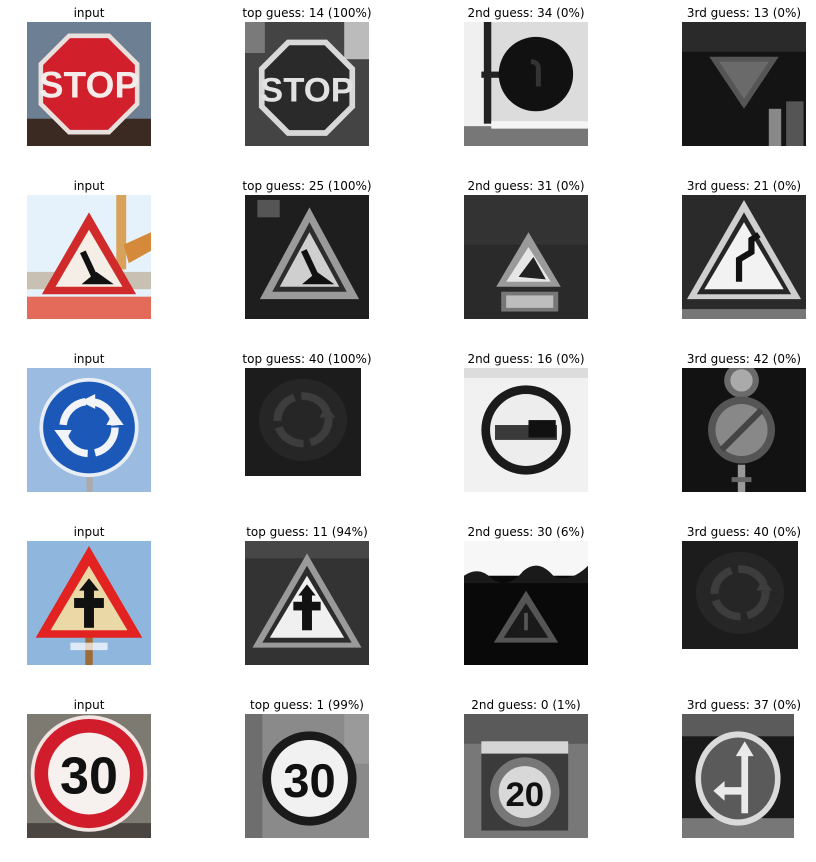  What do you see at coordinates (744, 705) in the screenshot?
I see `cell-title: 3rd guess: 37 (0%)` at bounding box center [744, 705].